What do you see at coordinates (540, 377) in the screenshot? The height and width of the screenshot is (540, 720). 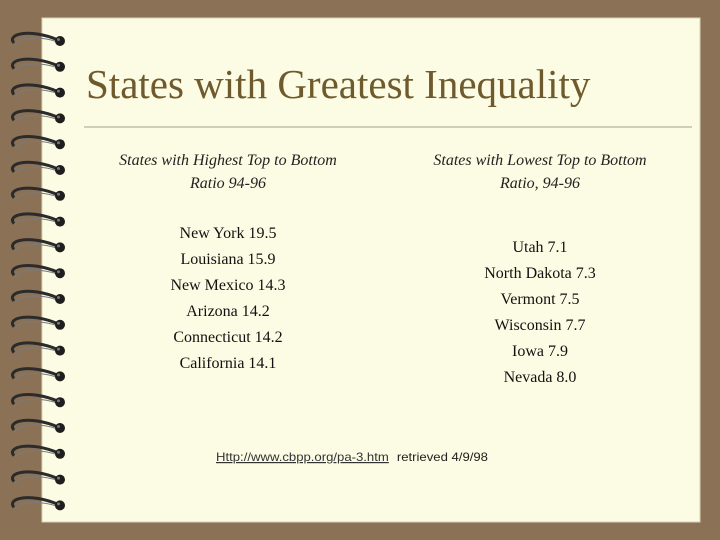 I see `right-item: Nevada 8.0` at bounding box center [540, 377].